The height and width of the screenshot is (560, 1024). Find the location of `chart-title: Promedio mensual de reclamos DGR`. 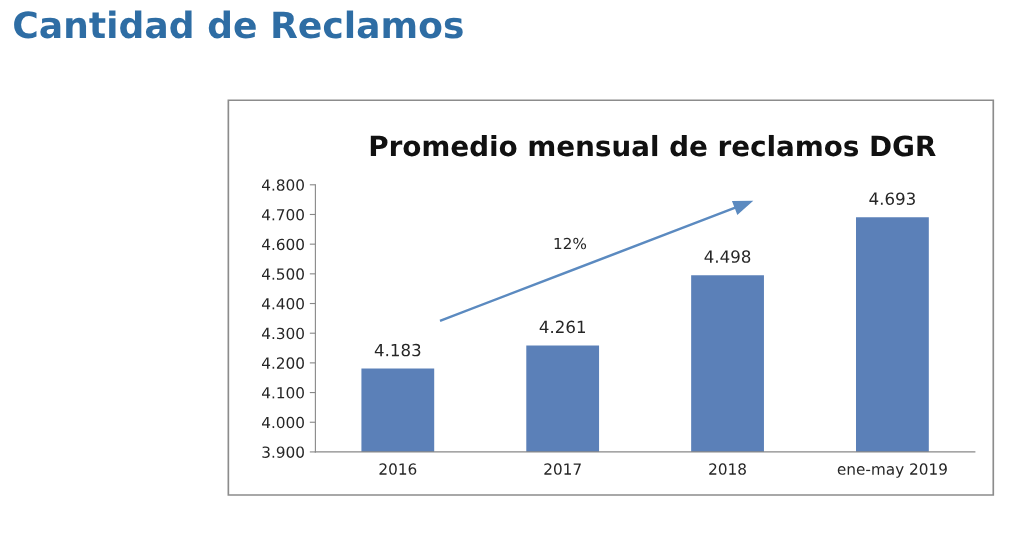

chart-title: Promedio mensual de reclamos DGR is located at coordinates (653, 145).